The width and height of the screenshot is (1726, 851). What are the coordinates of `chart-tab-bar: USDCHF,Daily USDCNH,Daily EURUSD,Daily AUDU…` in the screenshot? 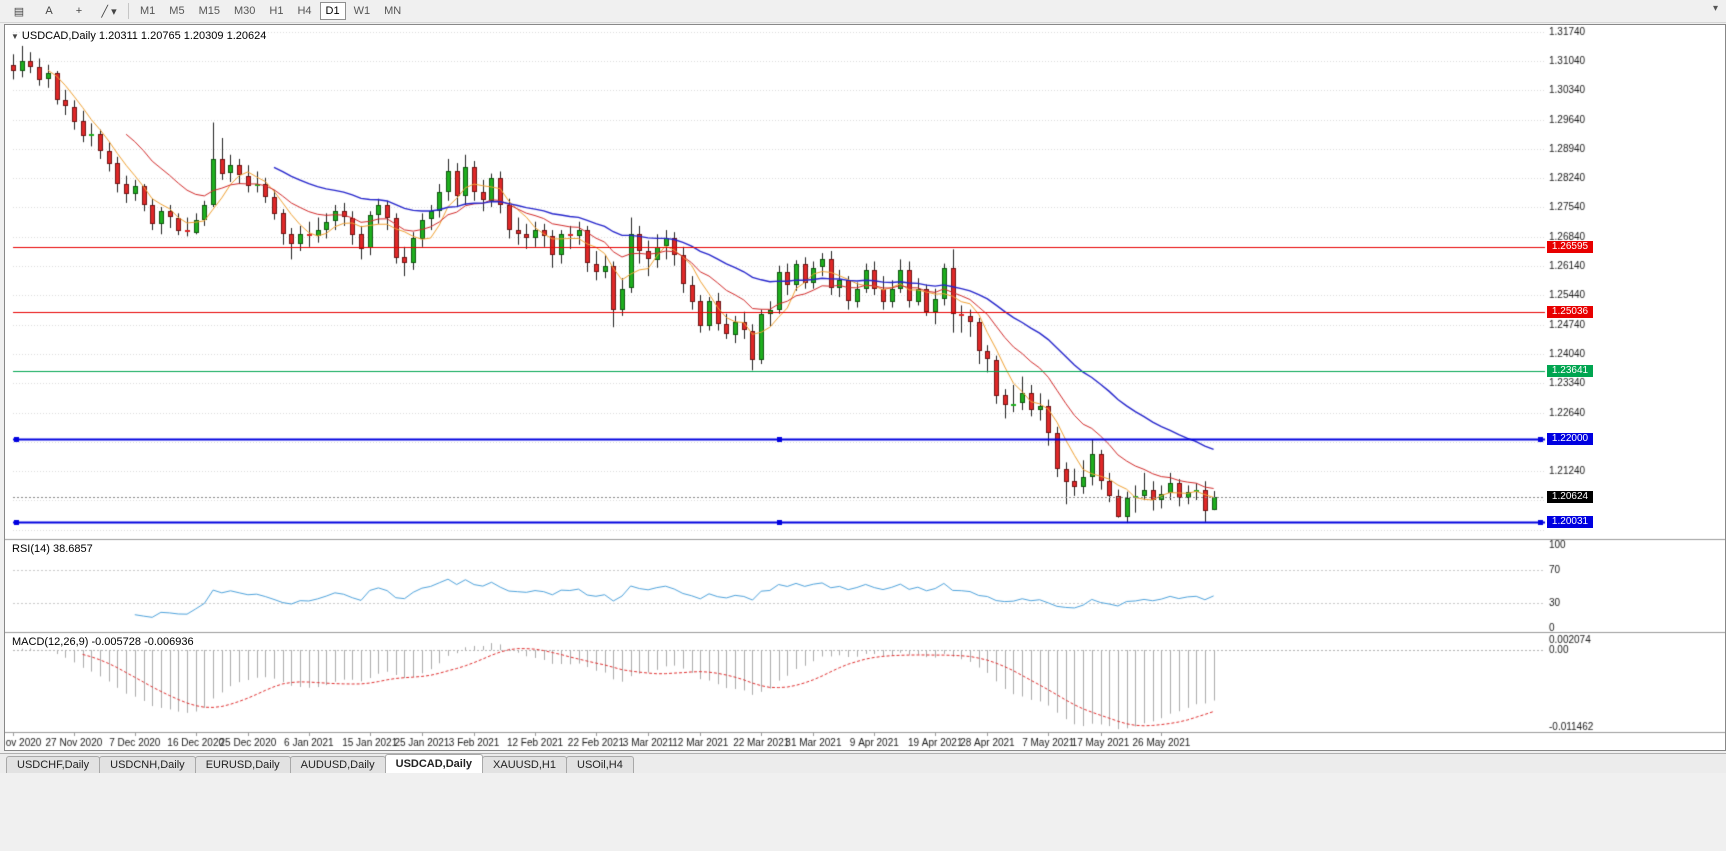 It's located at (863, 763).